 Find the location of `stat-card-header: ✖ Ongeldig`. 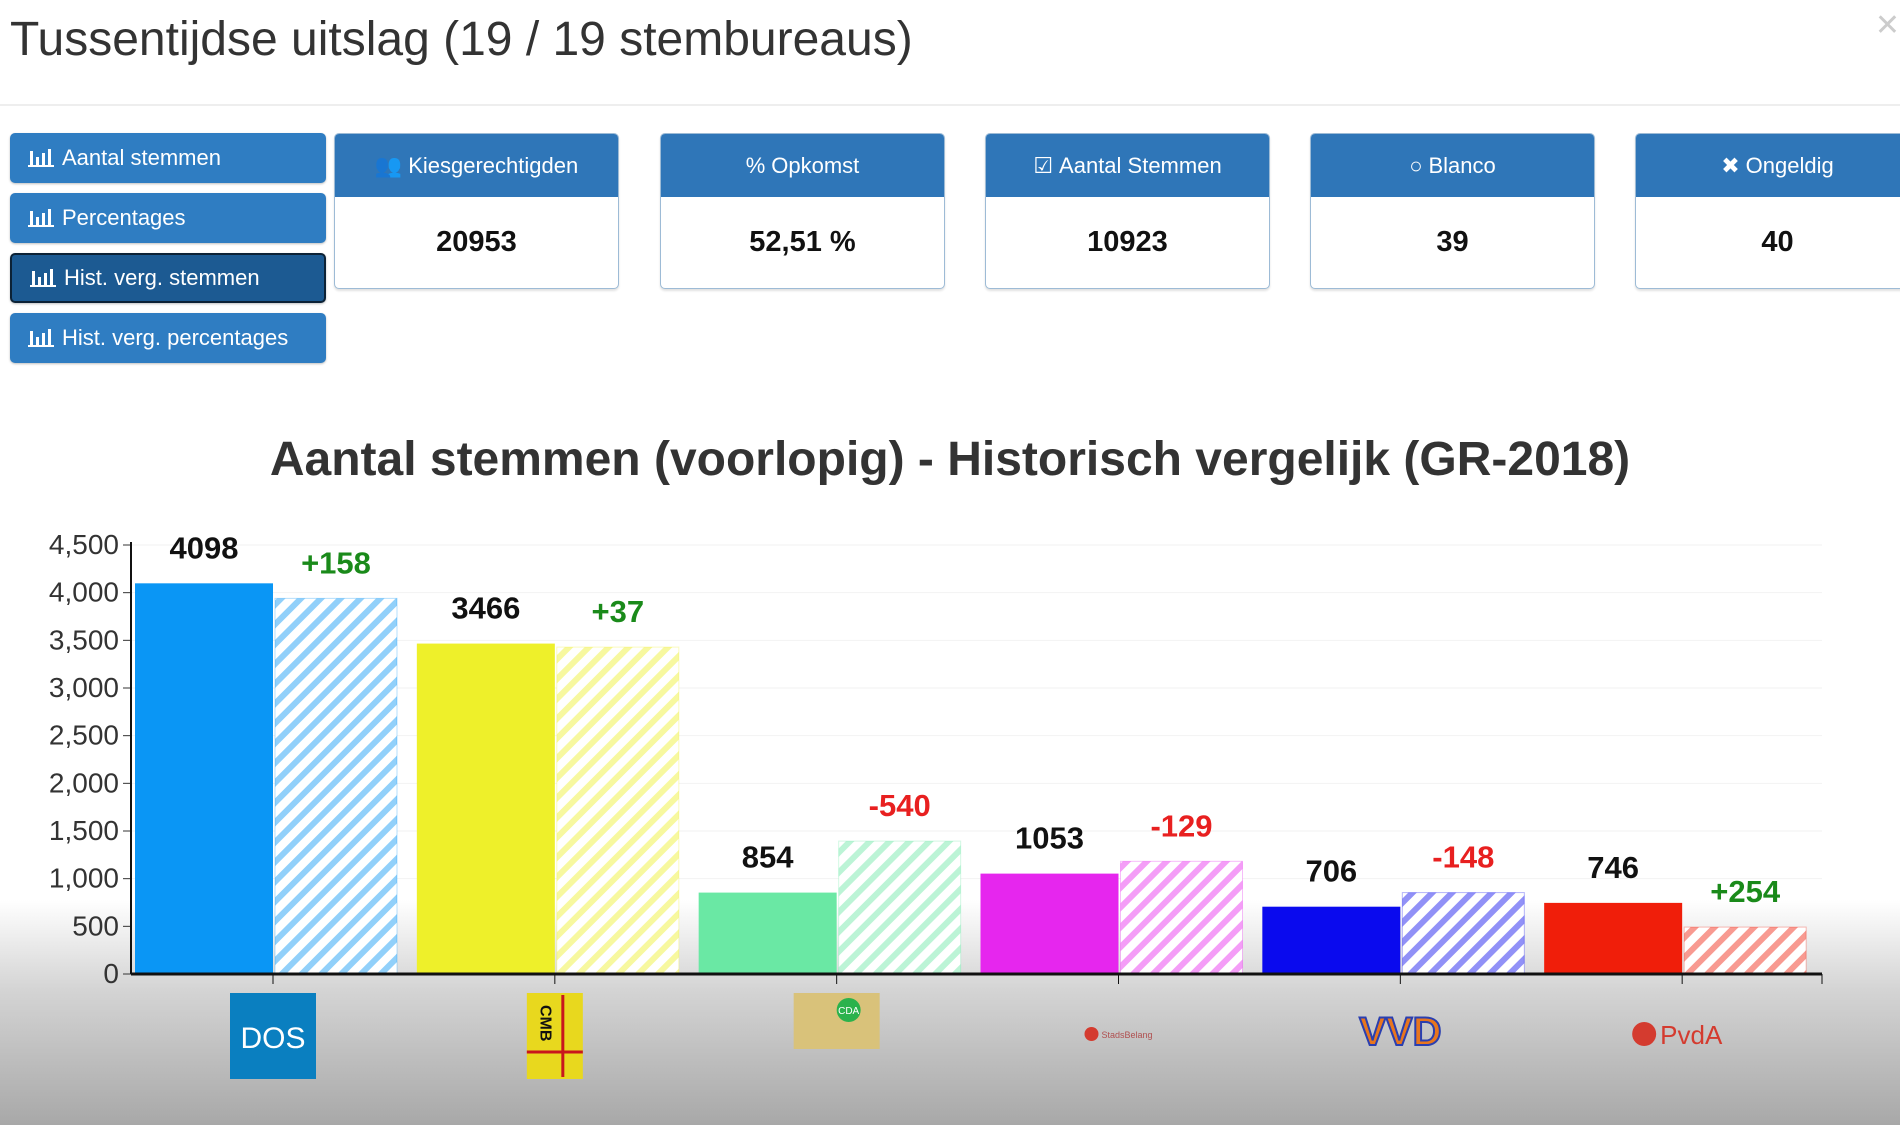

stat-card-header: ✖ Ongeldig is located at coordinates (1768, 165).